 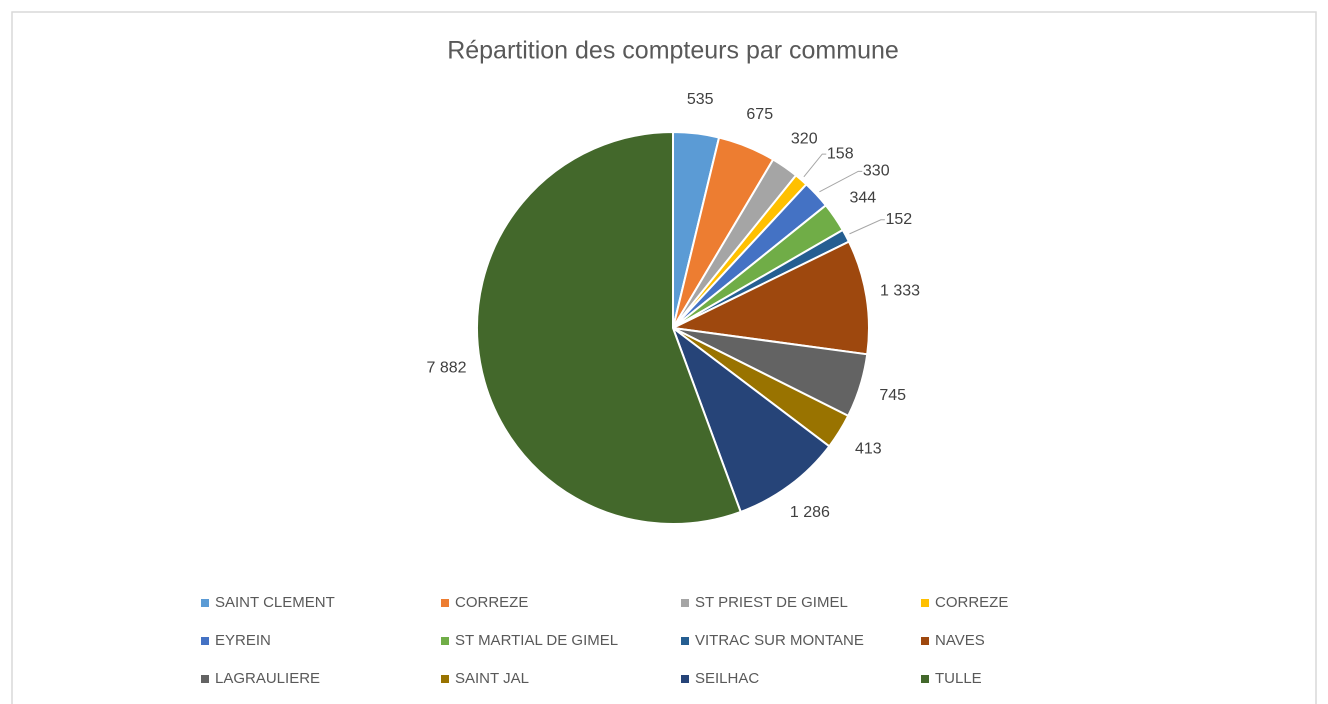 I want to click on legend-label: VITRAC SUR MONTANE, so click(x=779, y=640).